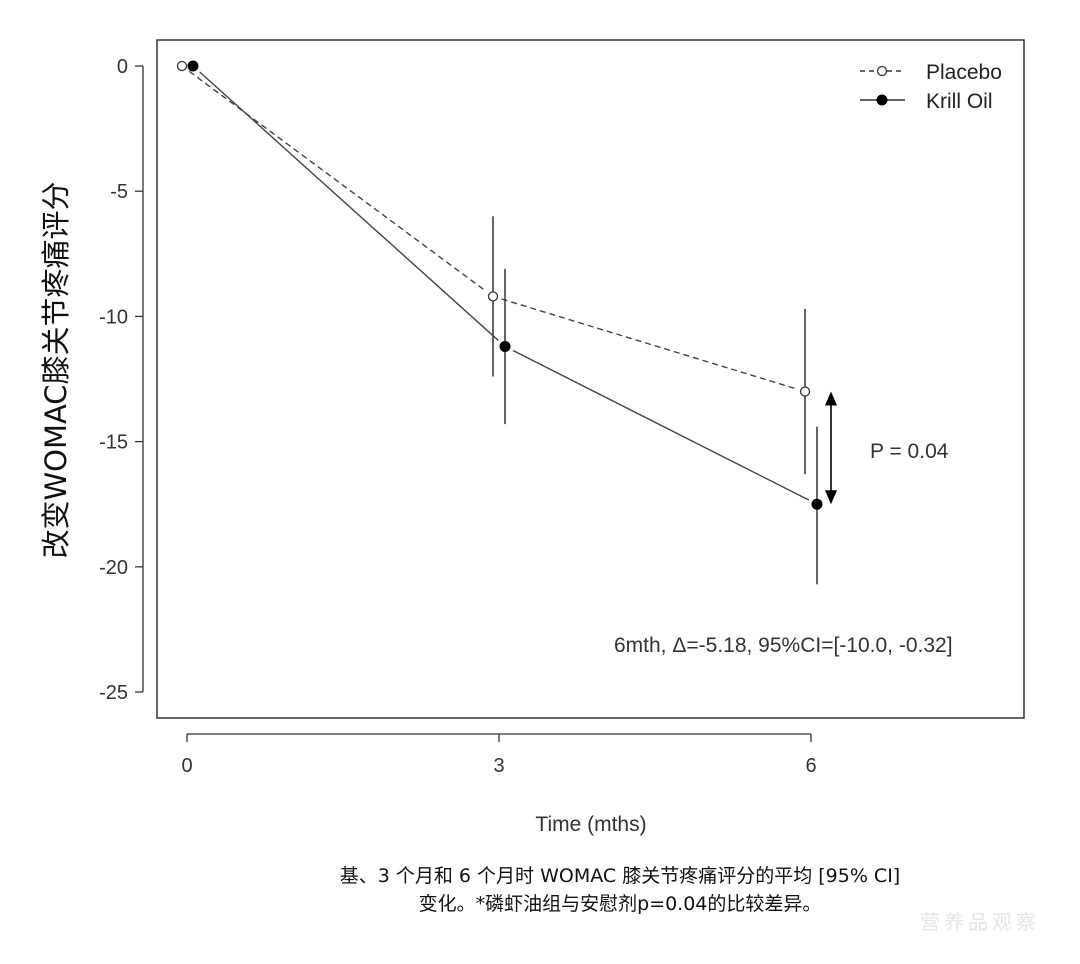  I want to click on y-tick-label: 0, so click(122, 67).